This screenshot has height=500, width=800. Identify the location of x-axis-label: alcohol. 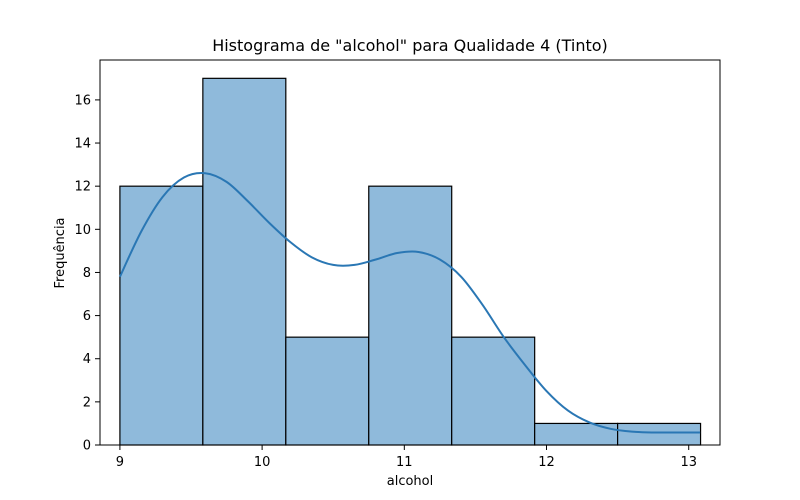
(410, 481).